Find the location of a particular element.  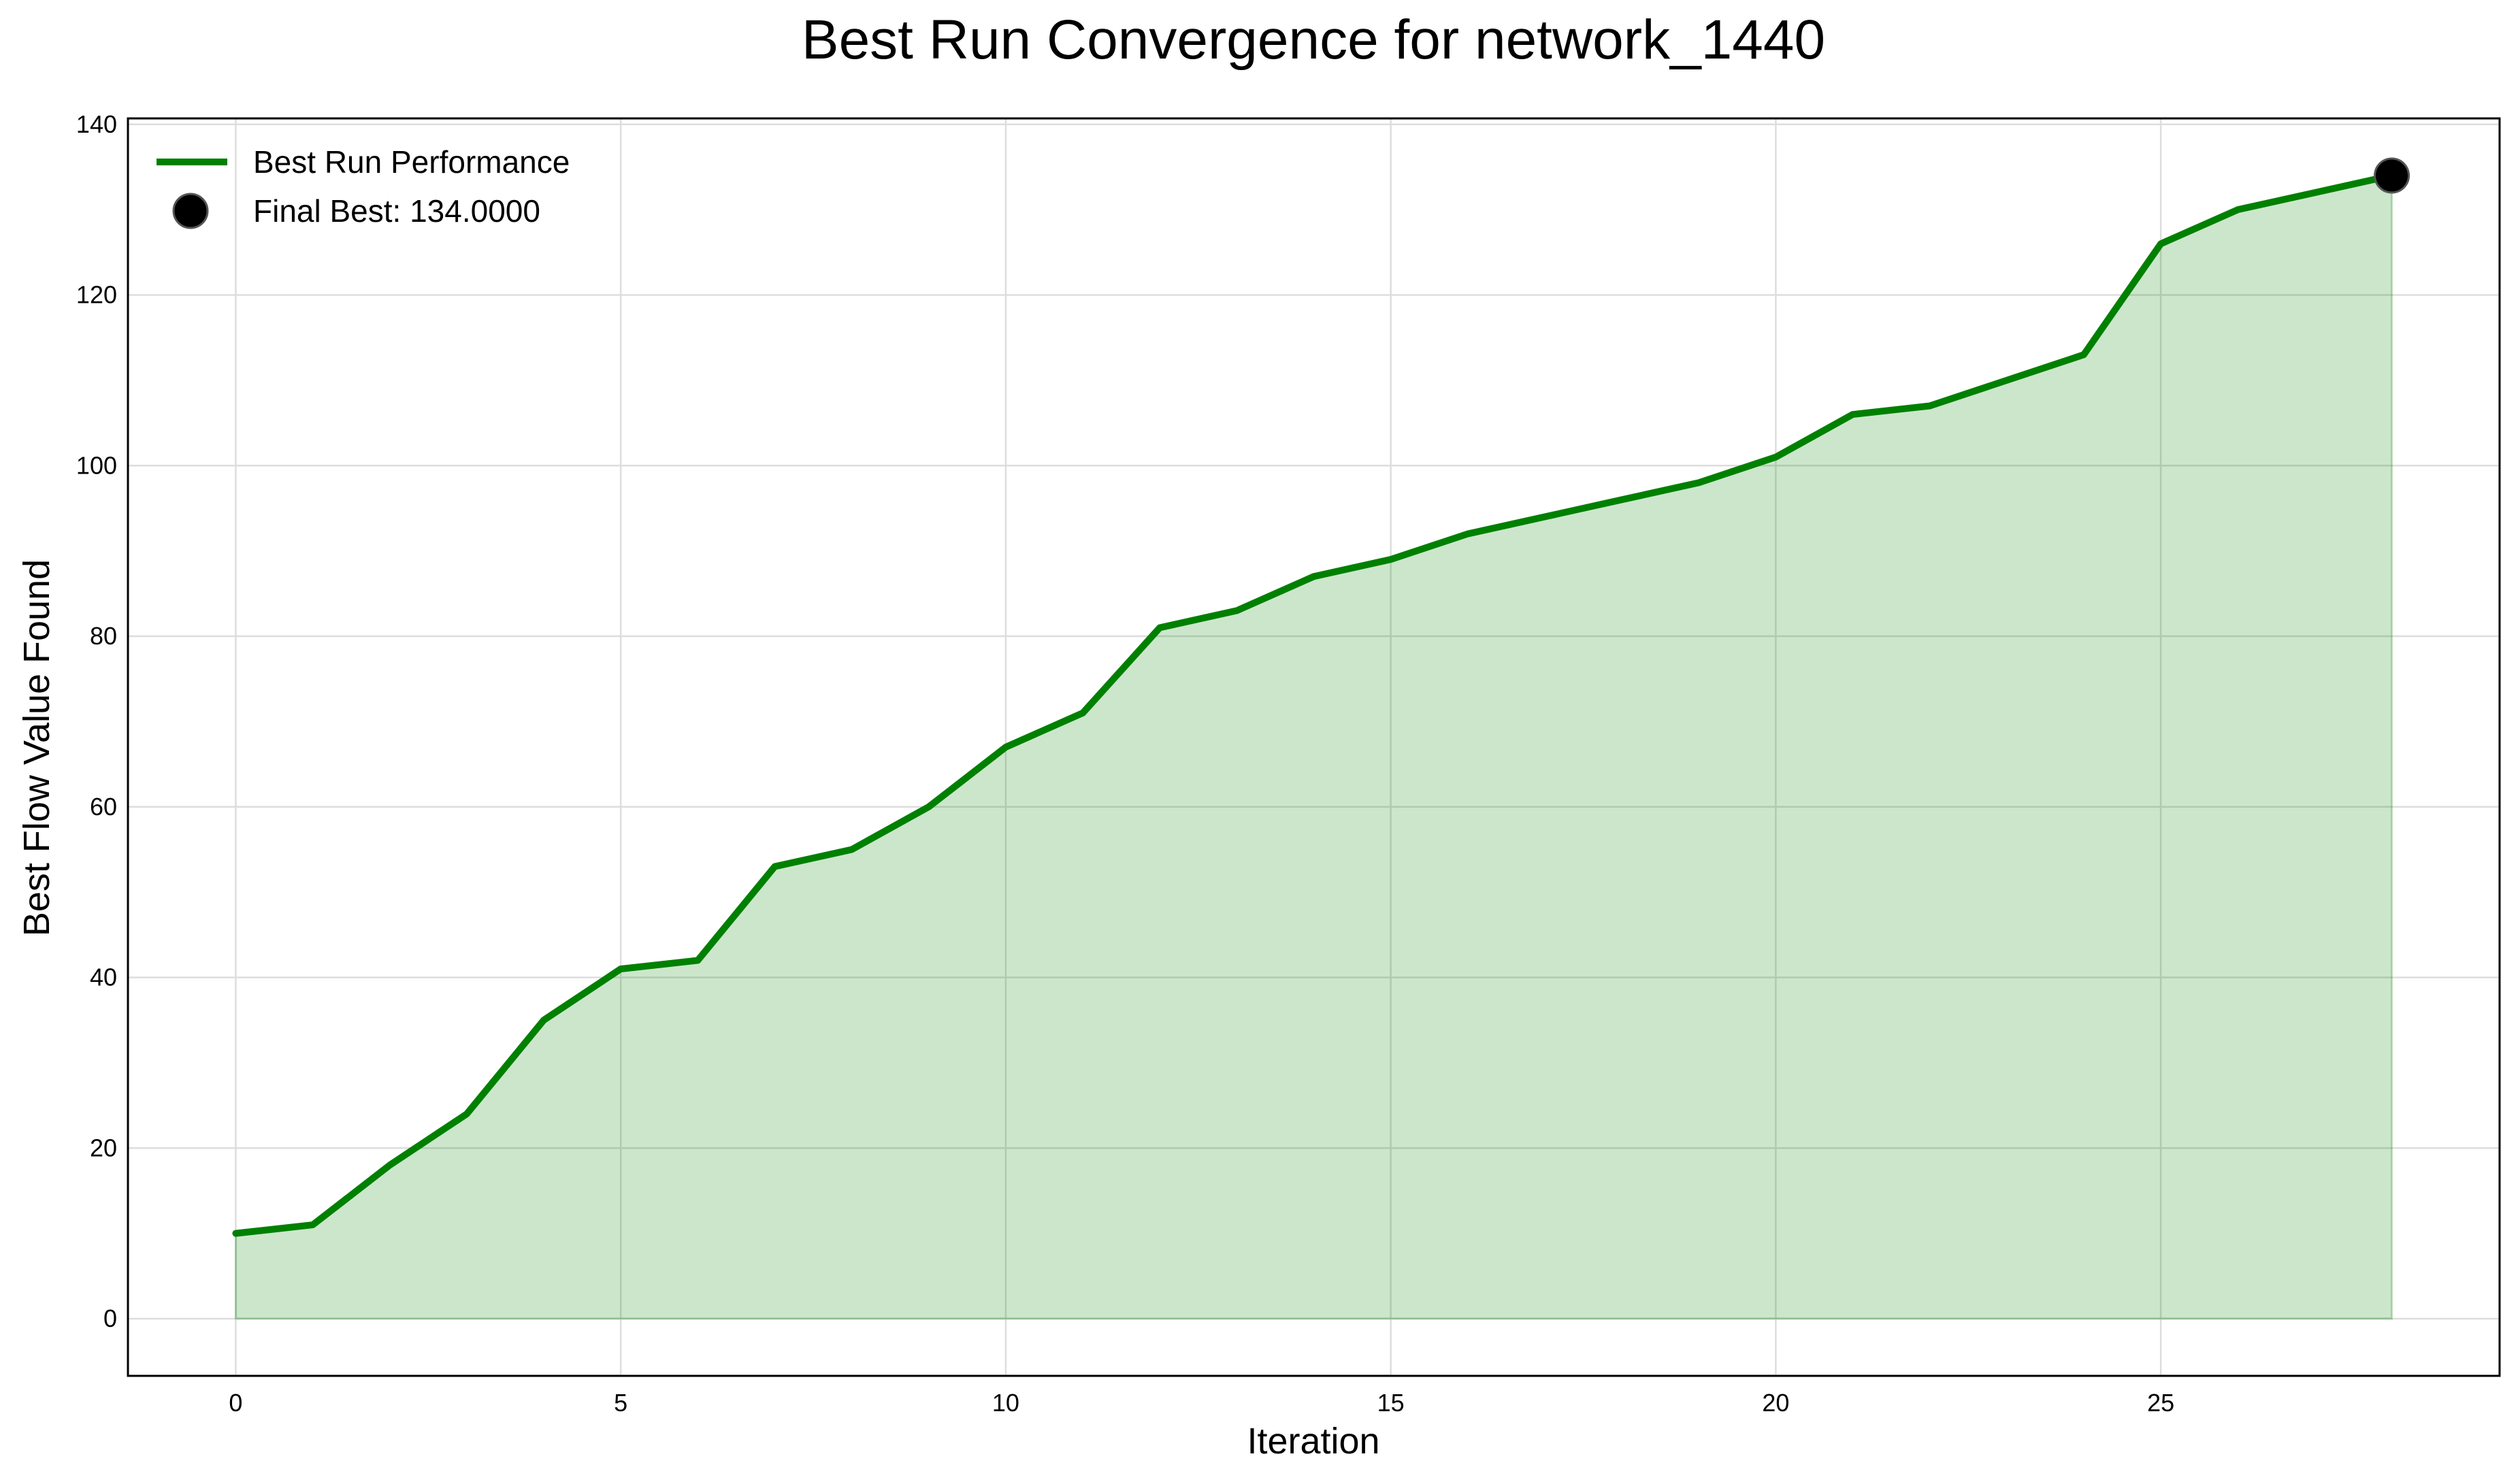

y-tick-label: 80 is located at coordinates (103, 636).